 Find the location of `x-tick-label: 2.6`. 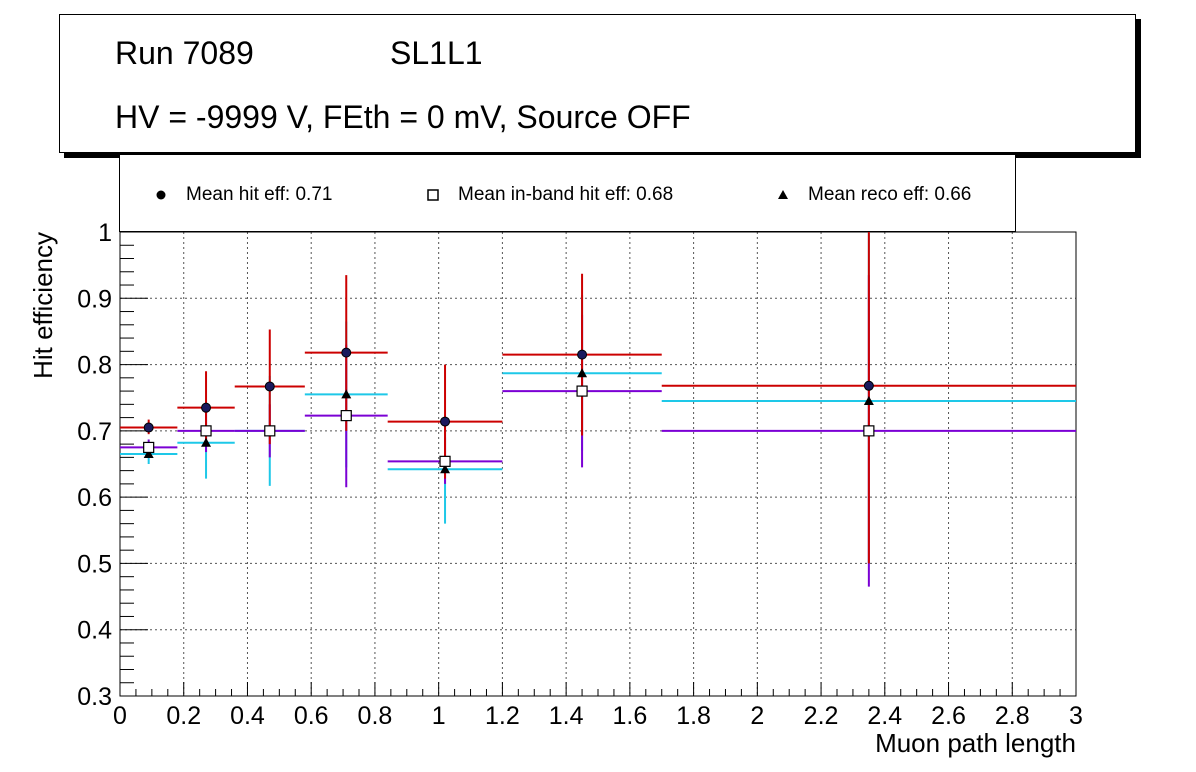

x-tick-label: 2.6 is located at coordinates (948, 716).